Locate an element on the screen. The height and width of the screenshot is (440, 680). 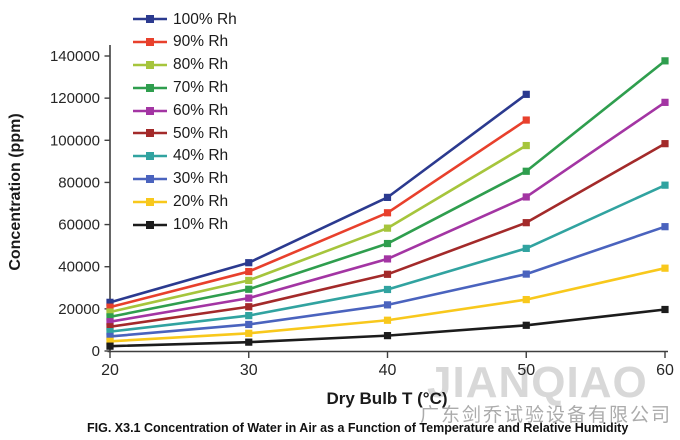
y-tick-label: 60000 is located at coordinates (79, 225).